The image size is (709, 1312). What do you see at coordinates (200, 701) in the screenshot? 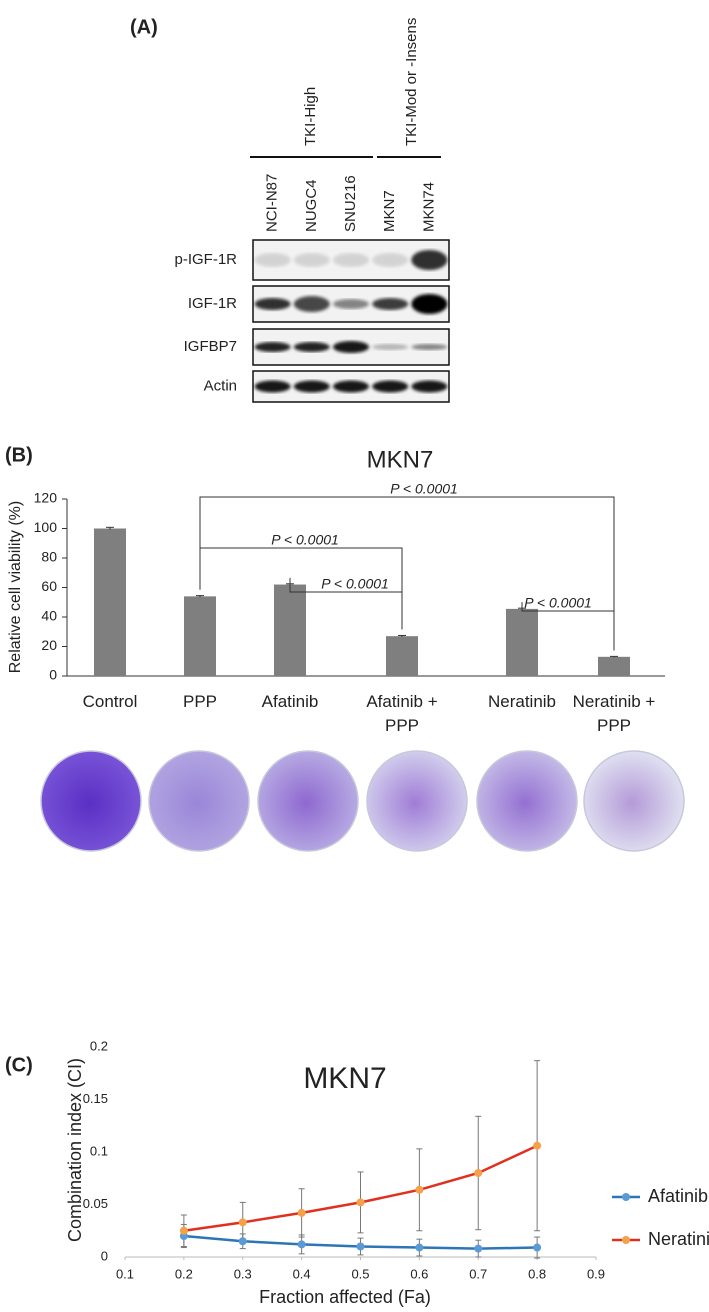
I see `x-tick-label: PPP` at bounding box center [200, 701].